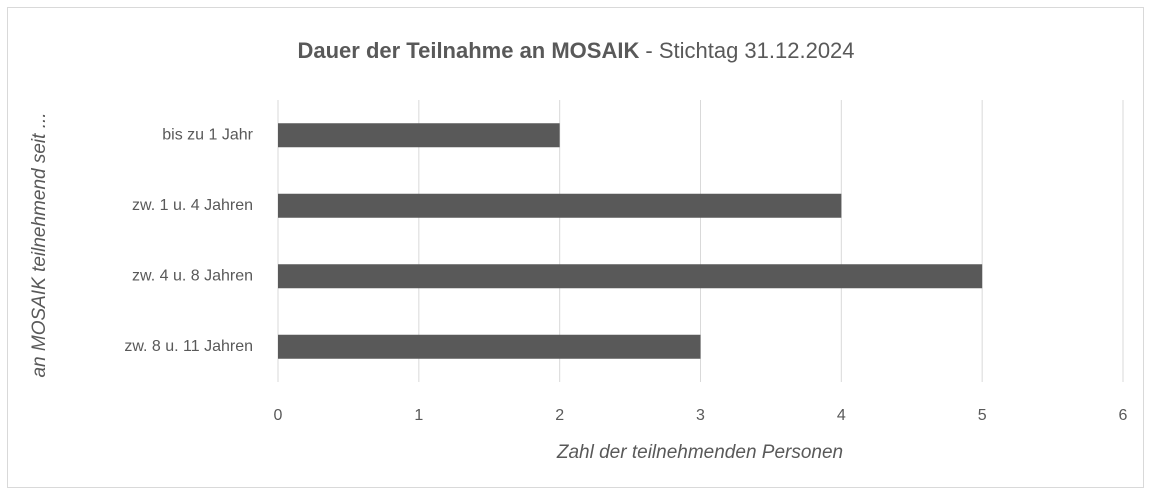  What do you see at coordinates (188, 346) in the screenshot?
I see `y-tick-label: zw. 8 u. 11 Jahren` at bounding box center [188, 346].